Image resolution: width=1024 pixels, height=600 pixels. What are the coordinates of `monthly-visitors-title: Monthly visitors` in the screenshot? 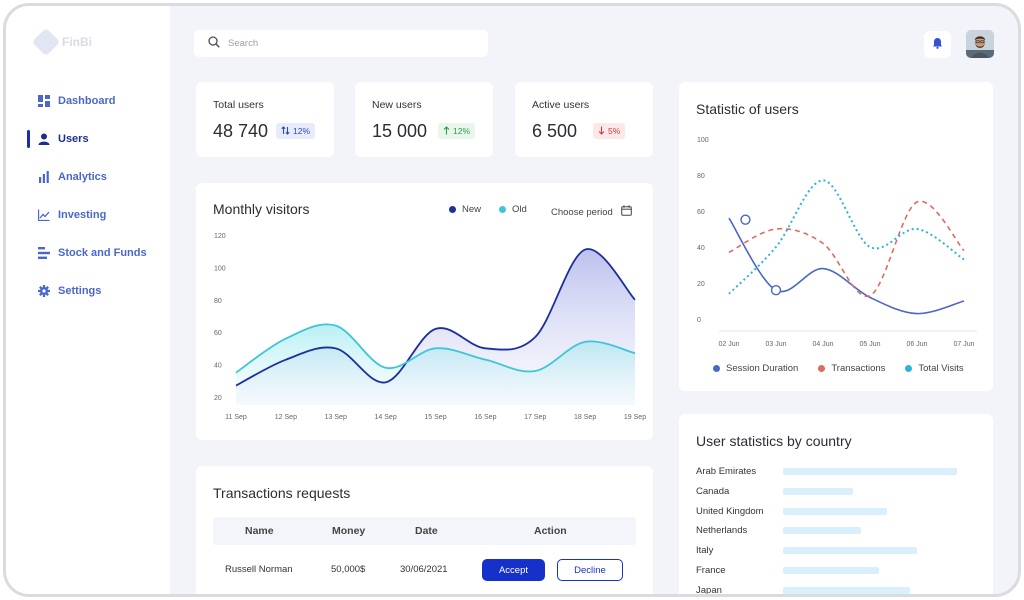 It's located at (261, 209).